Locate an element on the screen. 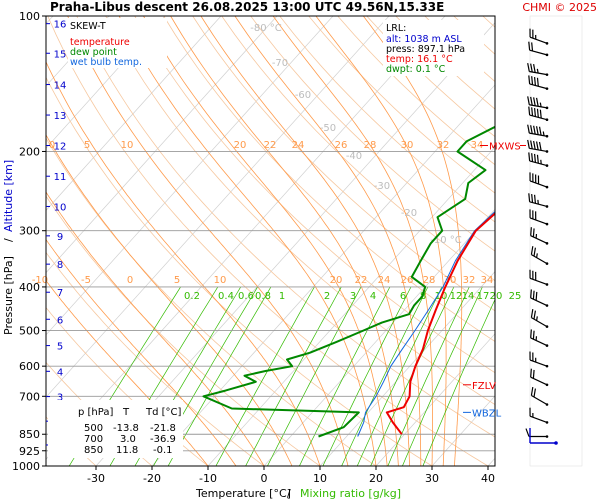 The image size is (600, 500). lrl-title: LRL: is located at coordinates (396, 28).